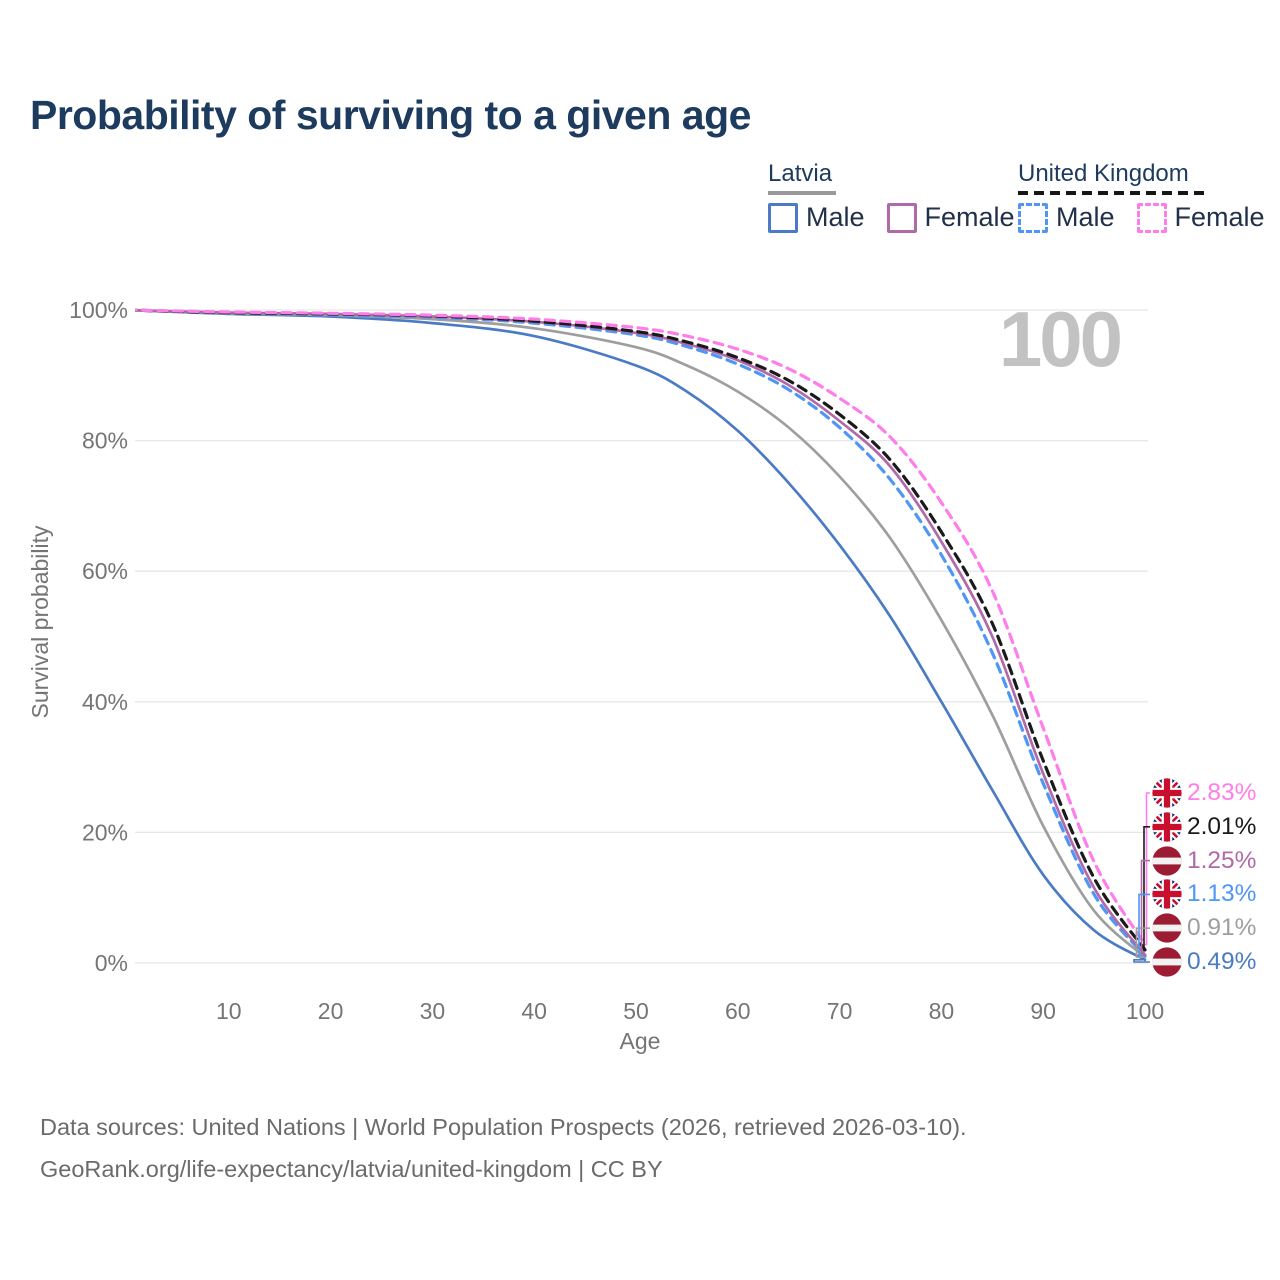  What do you see at coordinates (835, 217) in the screenshot?
I see `legend-label-latvia-male: Male` at bounding box center [835, 217].